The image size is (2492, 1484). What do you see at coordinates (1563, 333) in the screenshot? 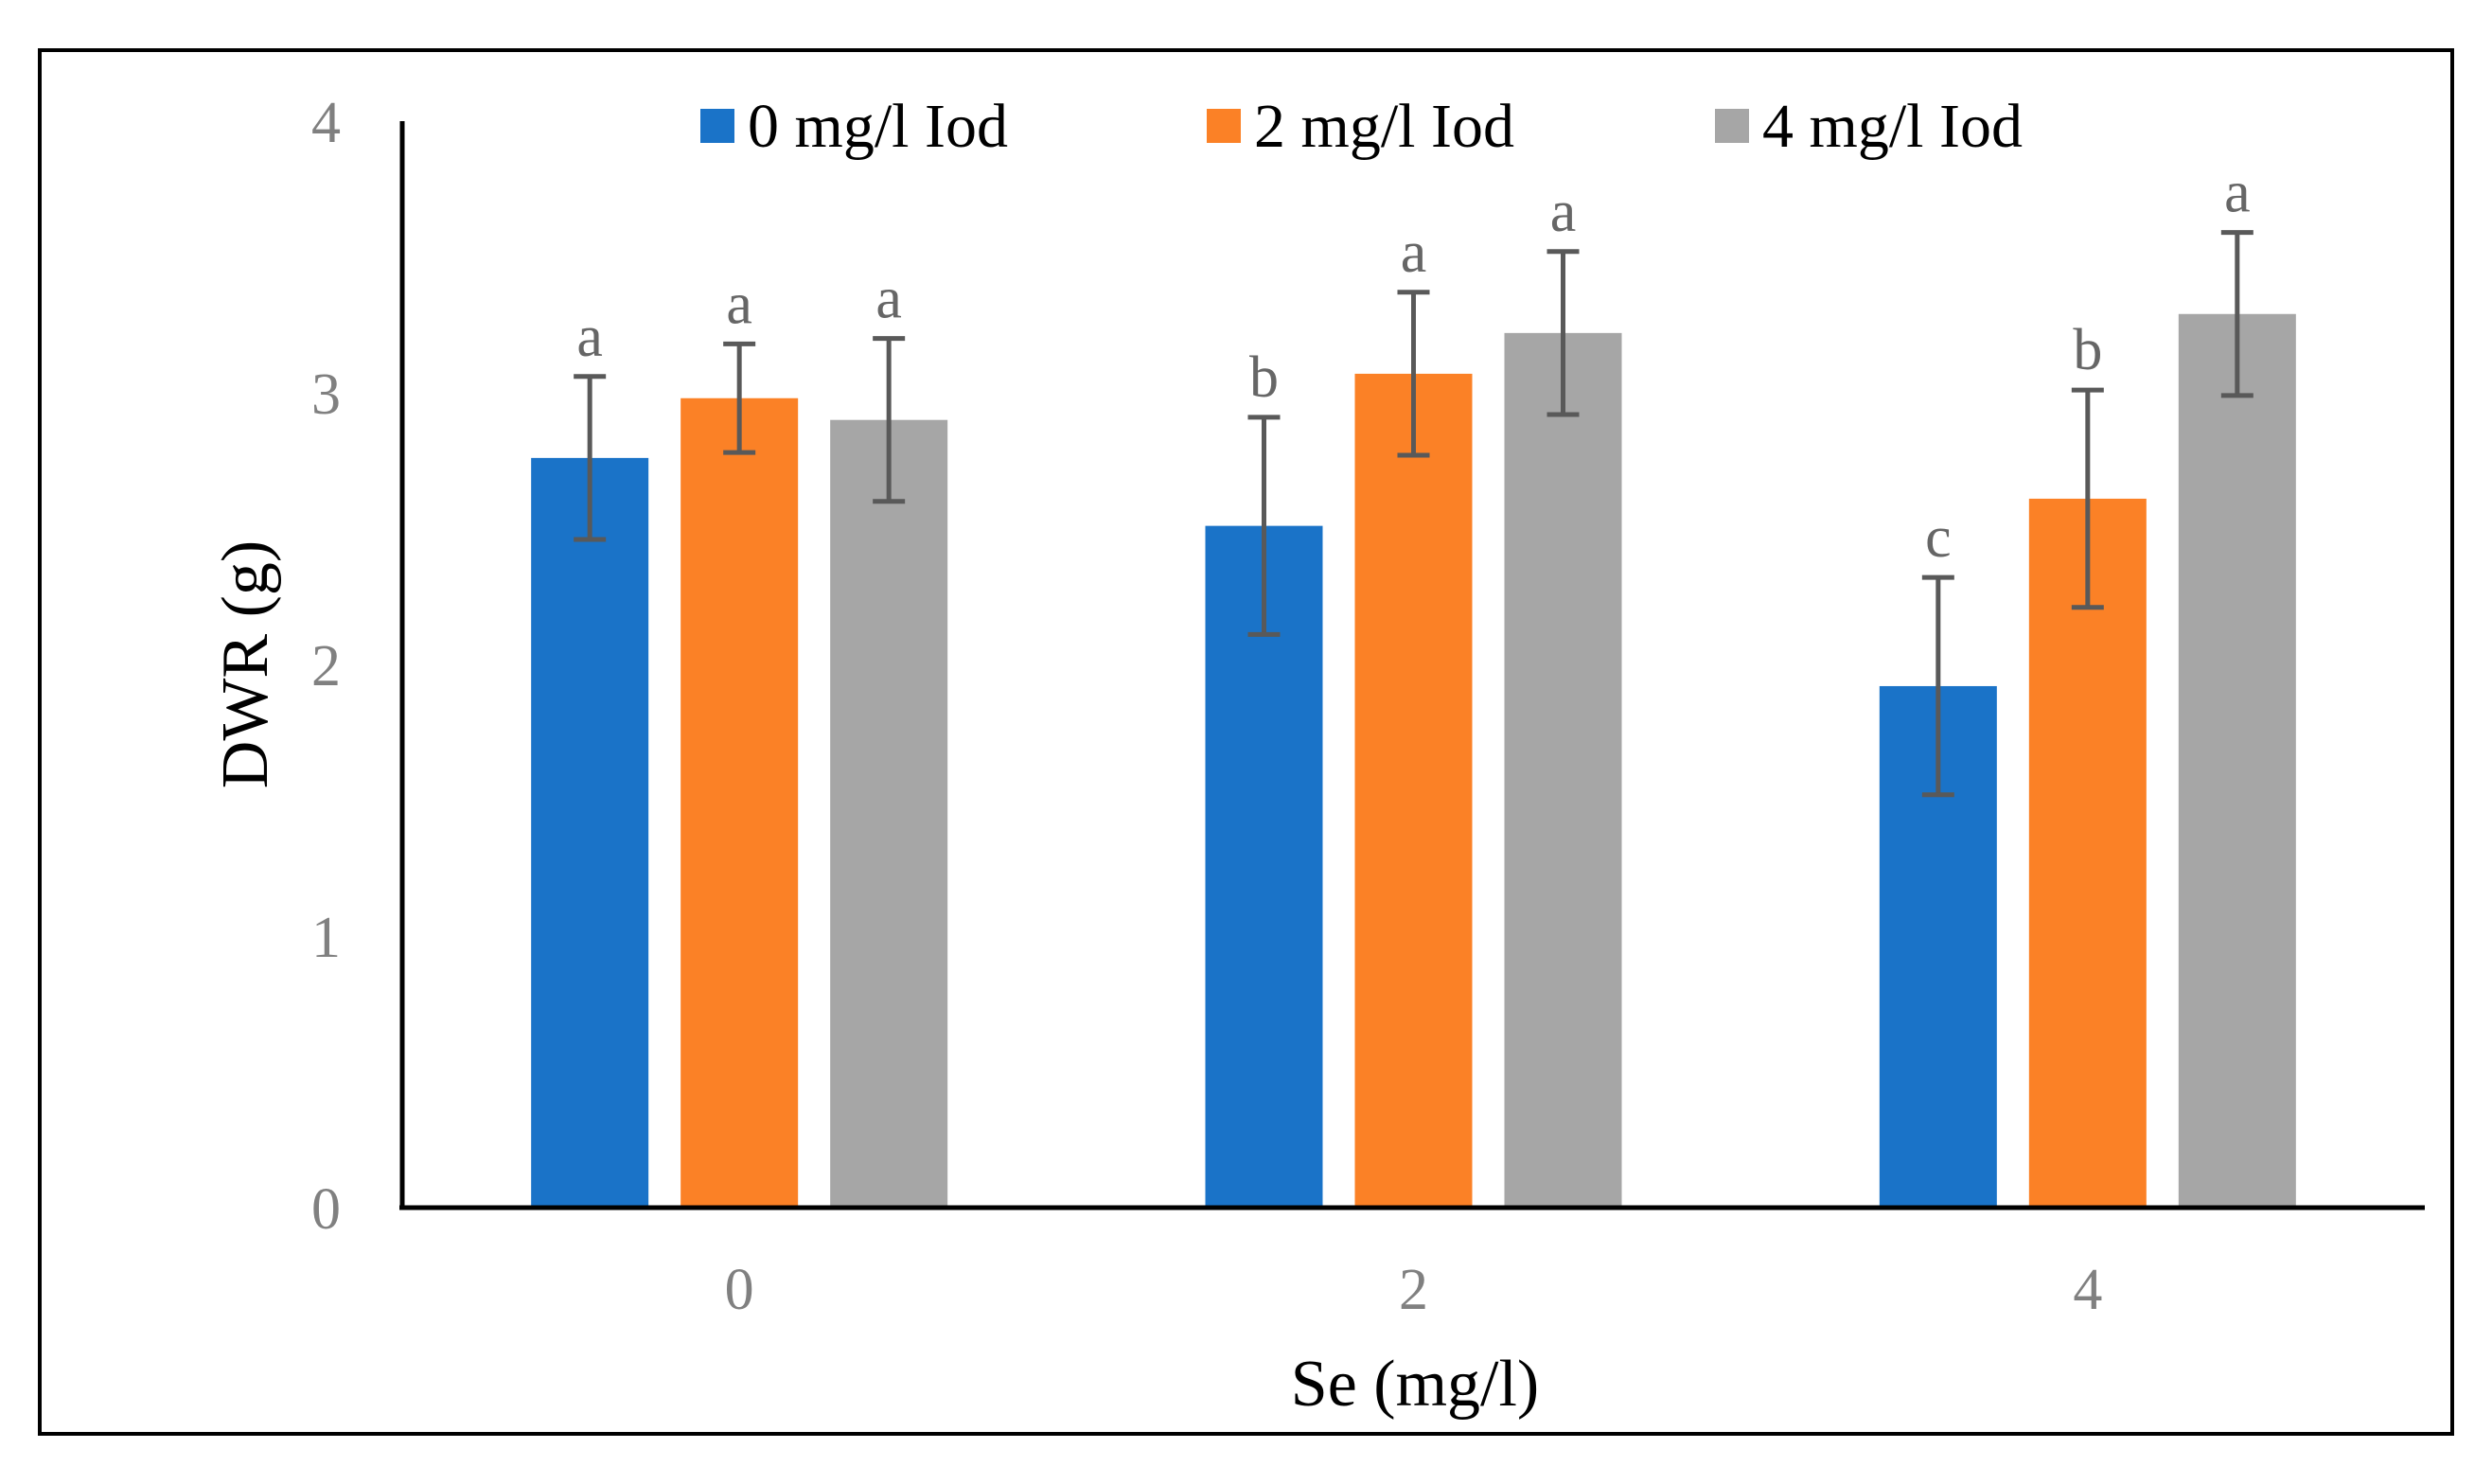
I see `error-bar-series2-cat1` at bounding box center [1563, 333].